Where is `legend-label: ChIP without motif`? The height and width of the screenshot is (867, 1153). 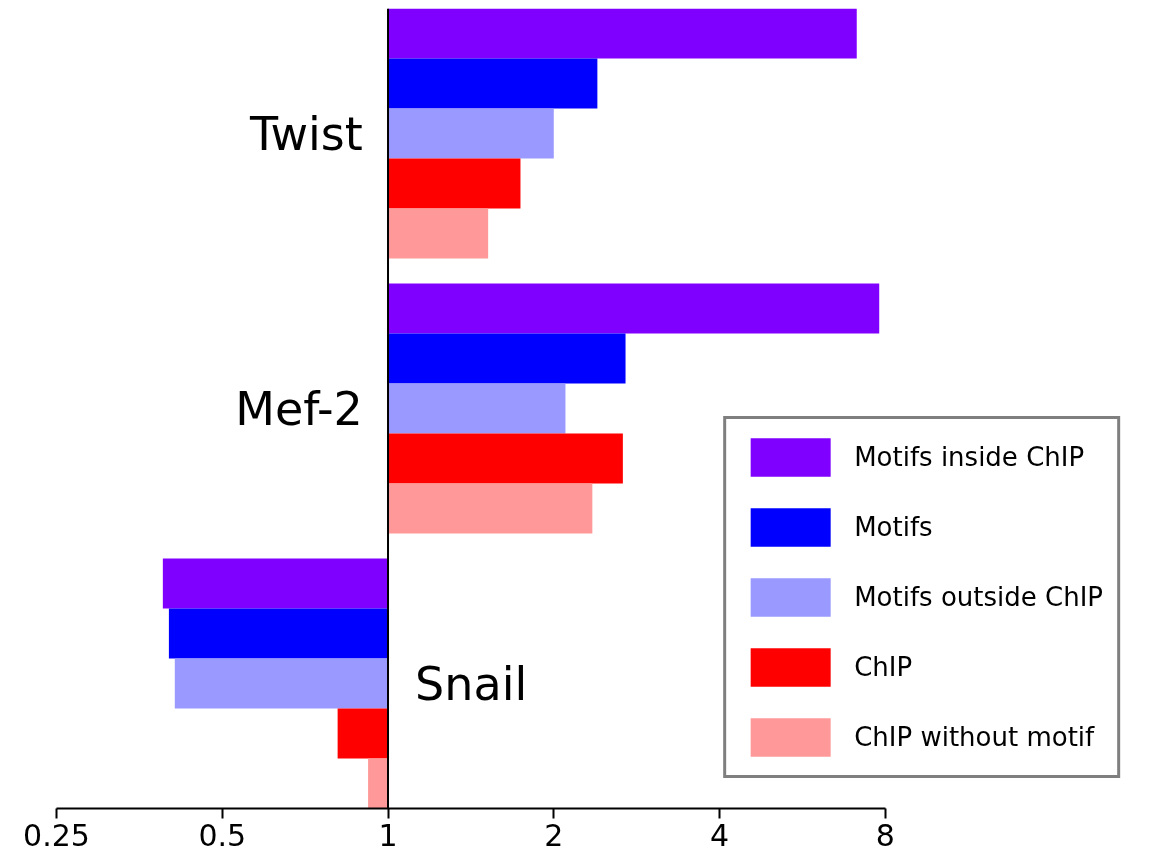 legend-label: ChIP without motif is located at coordinates (974, 737).